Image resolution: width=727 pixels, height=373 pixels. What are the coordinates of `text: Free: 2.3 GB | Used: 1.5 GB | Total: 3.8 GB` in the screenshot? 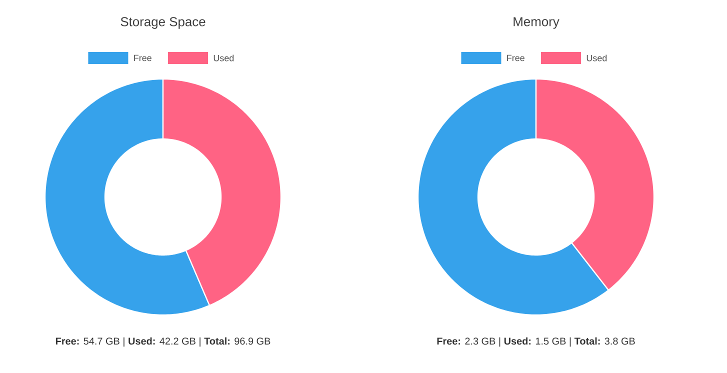 It's located at (536, 342).